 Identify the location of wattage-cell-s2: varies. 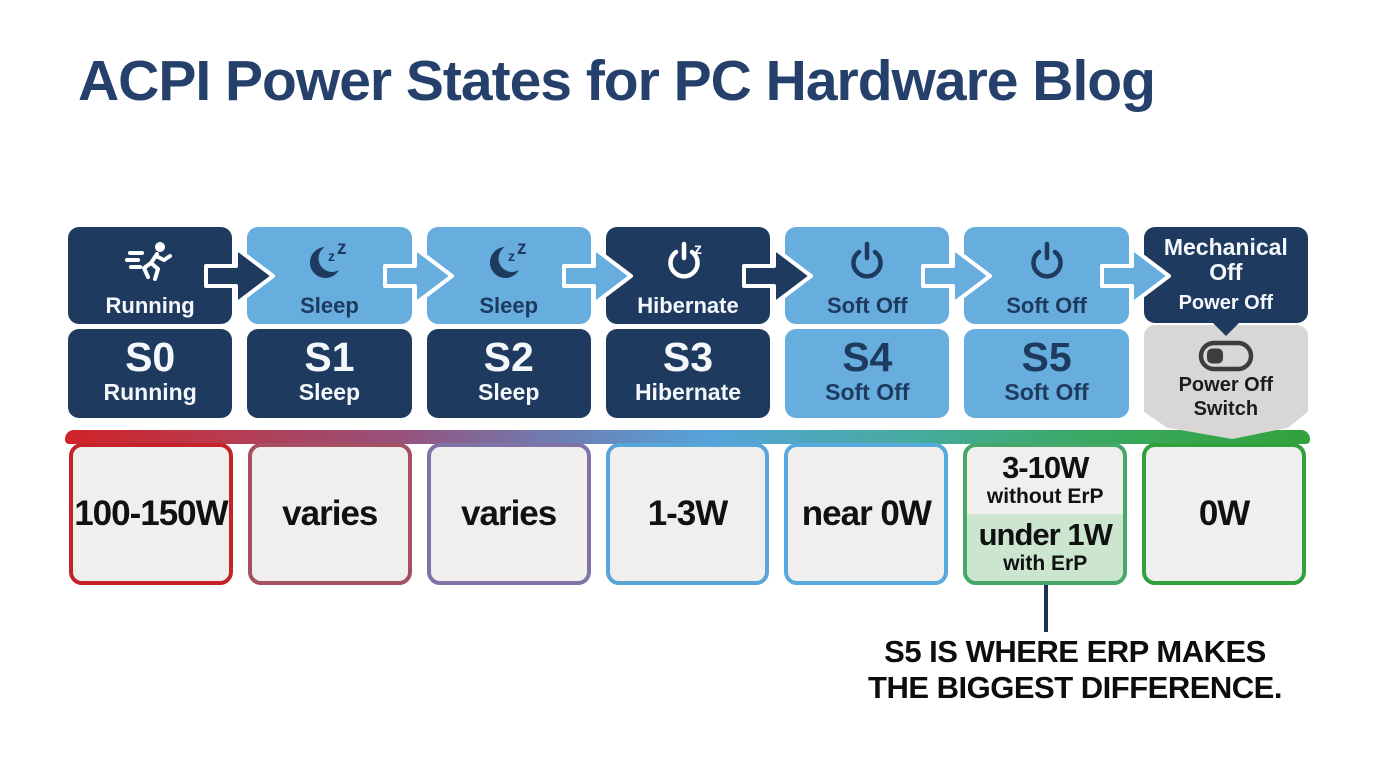
(508, 514).